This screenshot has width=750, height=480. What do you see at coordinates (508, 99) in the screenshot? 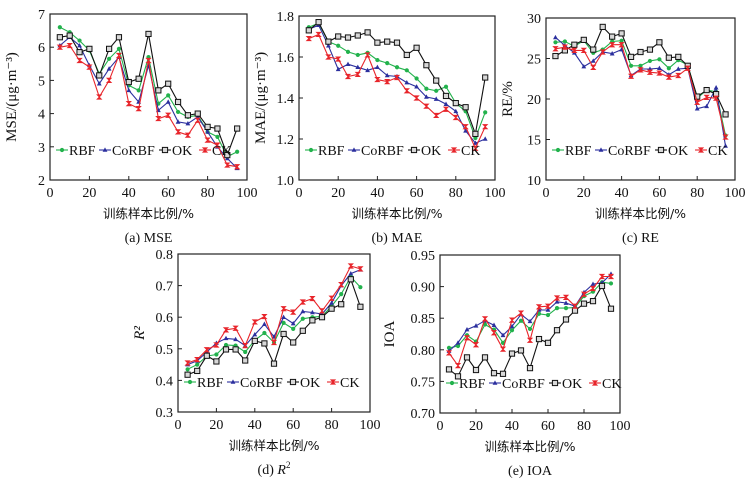
I see `y-axis-label: RE/%` at bounding box center [508, 99].